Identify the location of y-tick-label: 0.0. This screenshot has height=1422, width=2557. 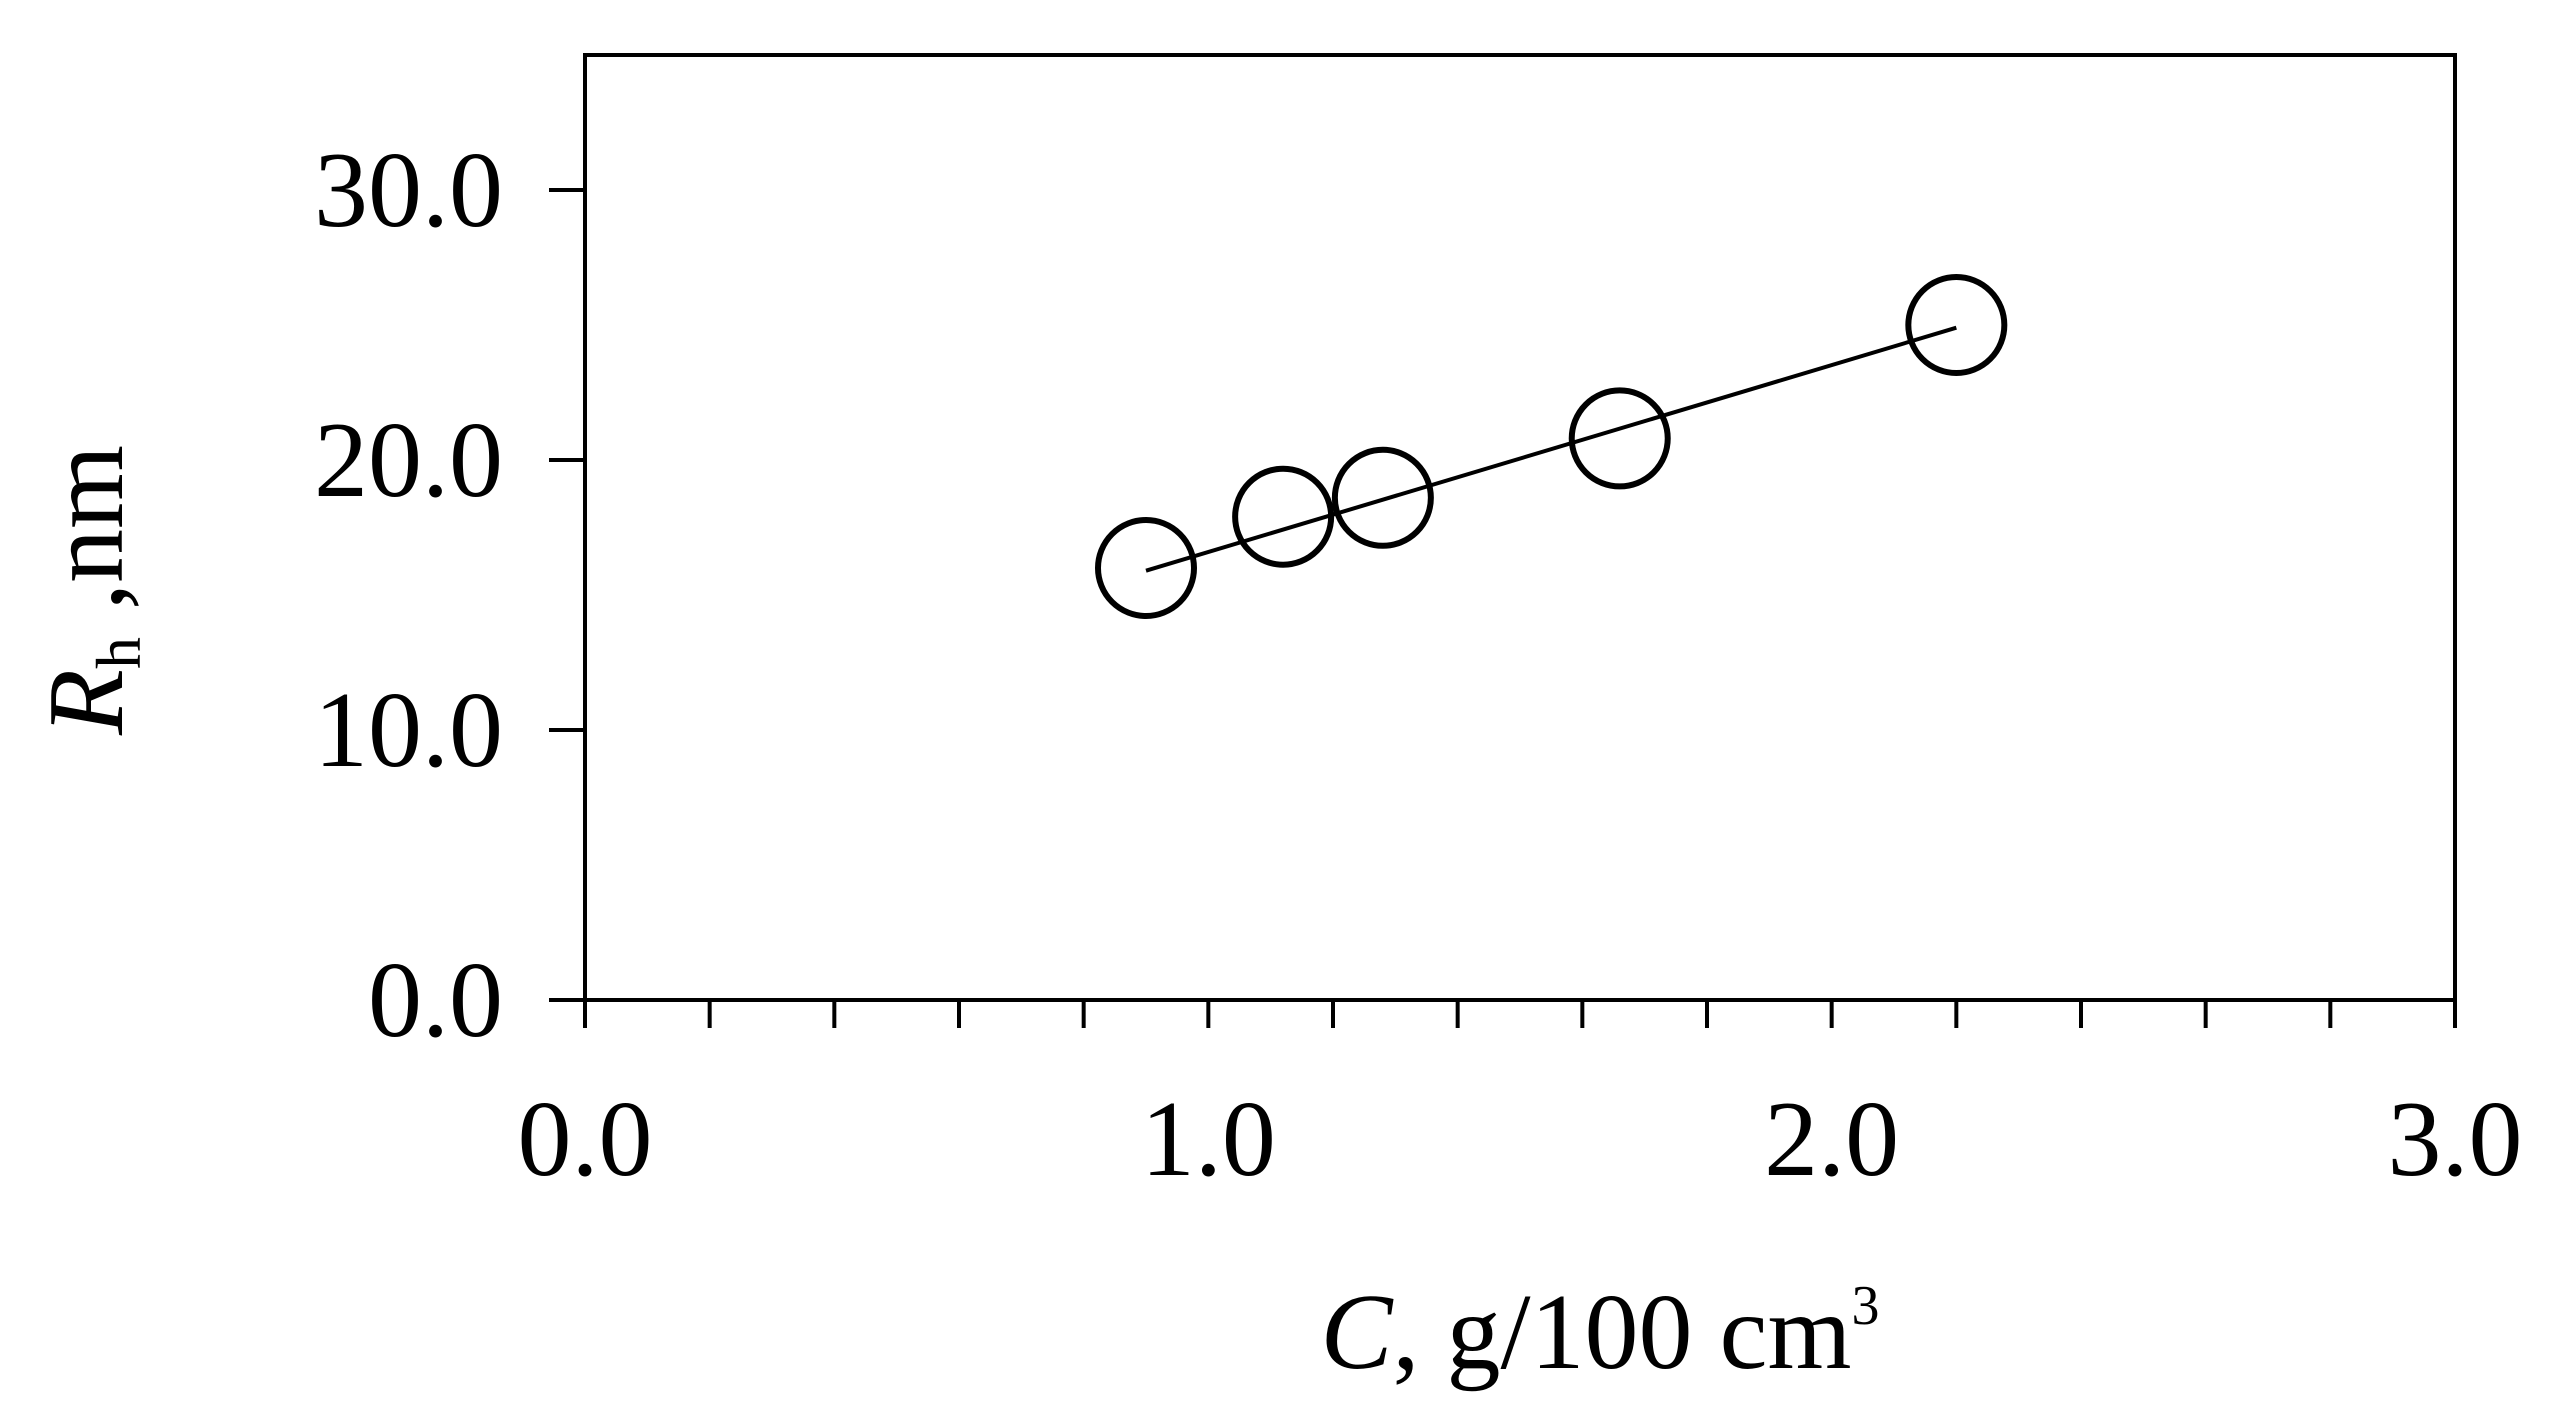
(435, 1000).